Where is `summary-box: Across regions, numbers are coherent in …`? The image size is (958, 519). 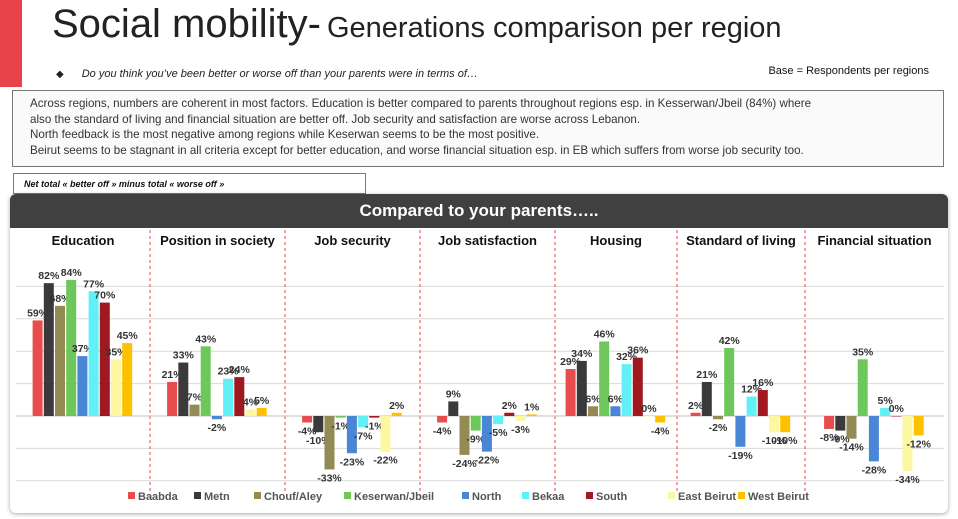 summary-box: Across regions, numbers are coherent in … is located at coordinates (478, 128).